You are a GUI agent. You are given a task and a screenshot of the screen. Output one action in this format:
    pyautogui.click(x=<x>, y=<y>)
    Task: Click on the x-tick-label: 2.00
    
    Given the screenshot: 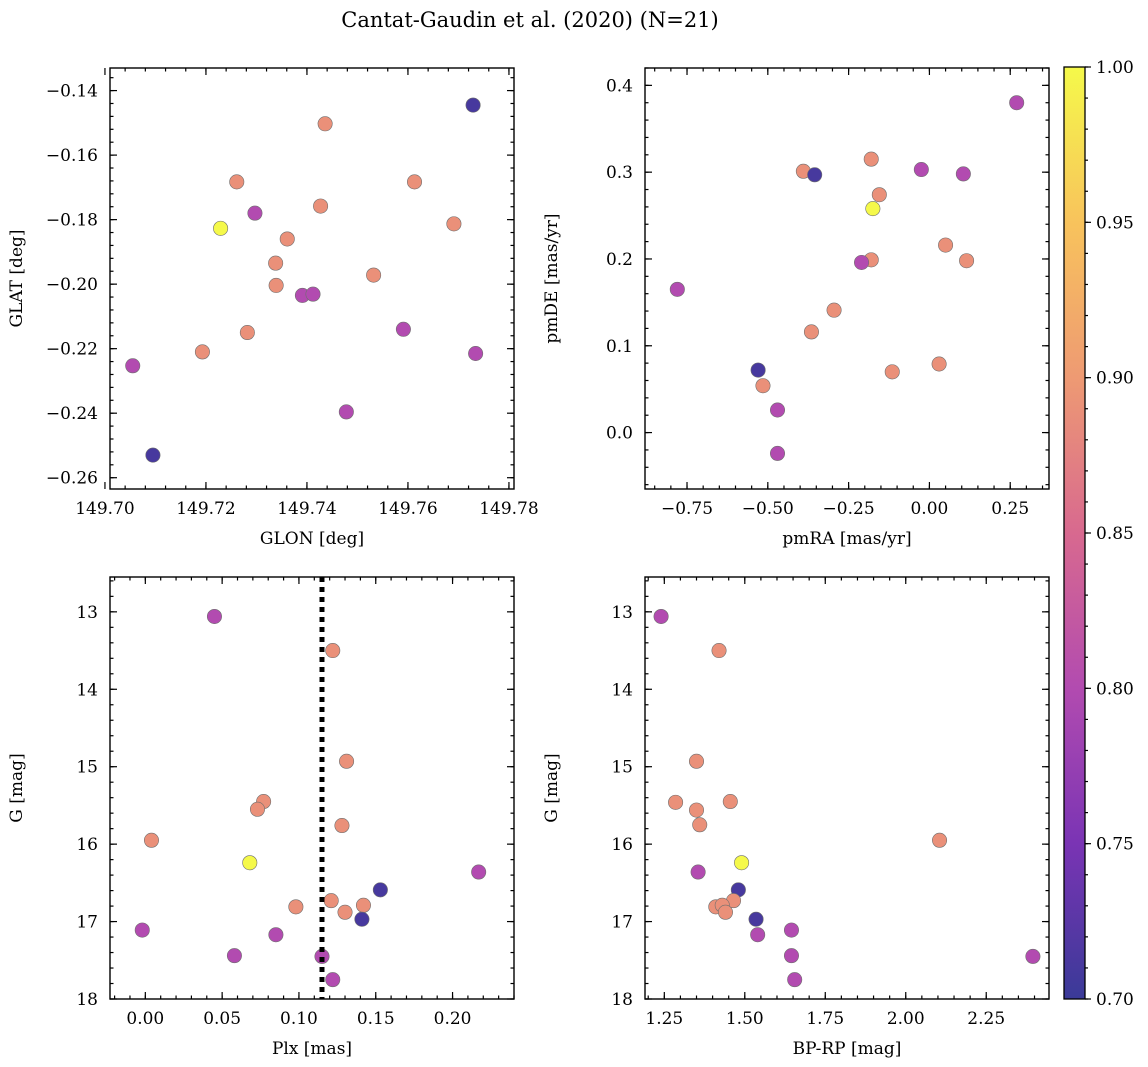 What is the action you would take?
    pyautogui.click(x=906, y=1019)
    